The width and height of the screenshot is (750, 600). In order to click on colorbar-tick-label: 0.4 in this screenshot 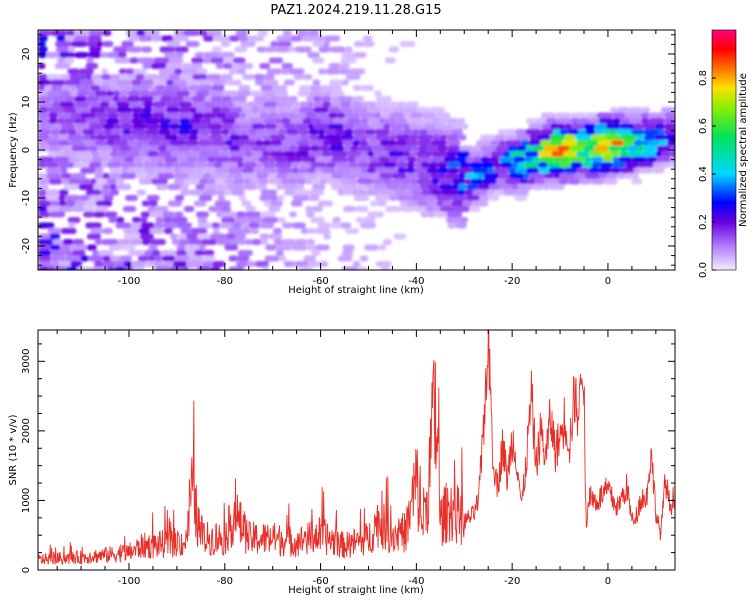, I will do `click(703, 174)`.